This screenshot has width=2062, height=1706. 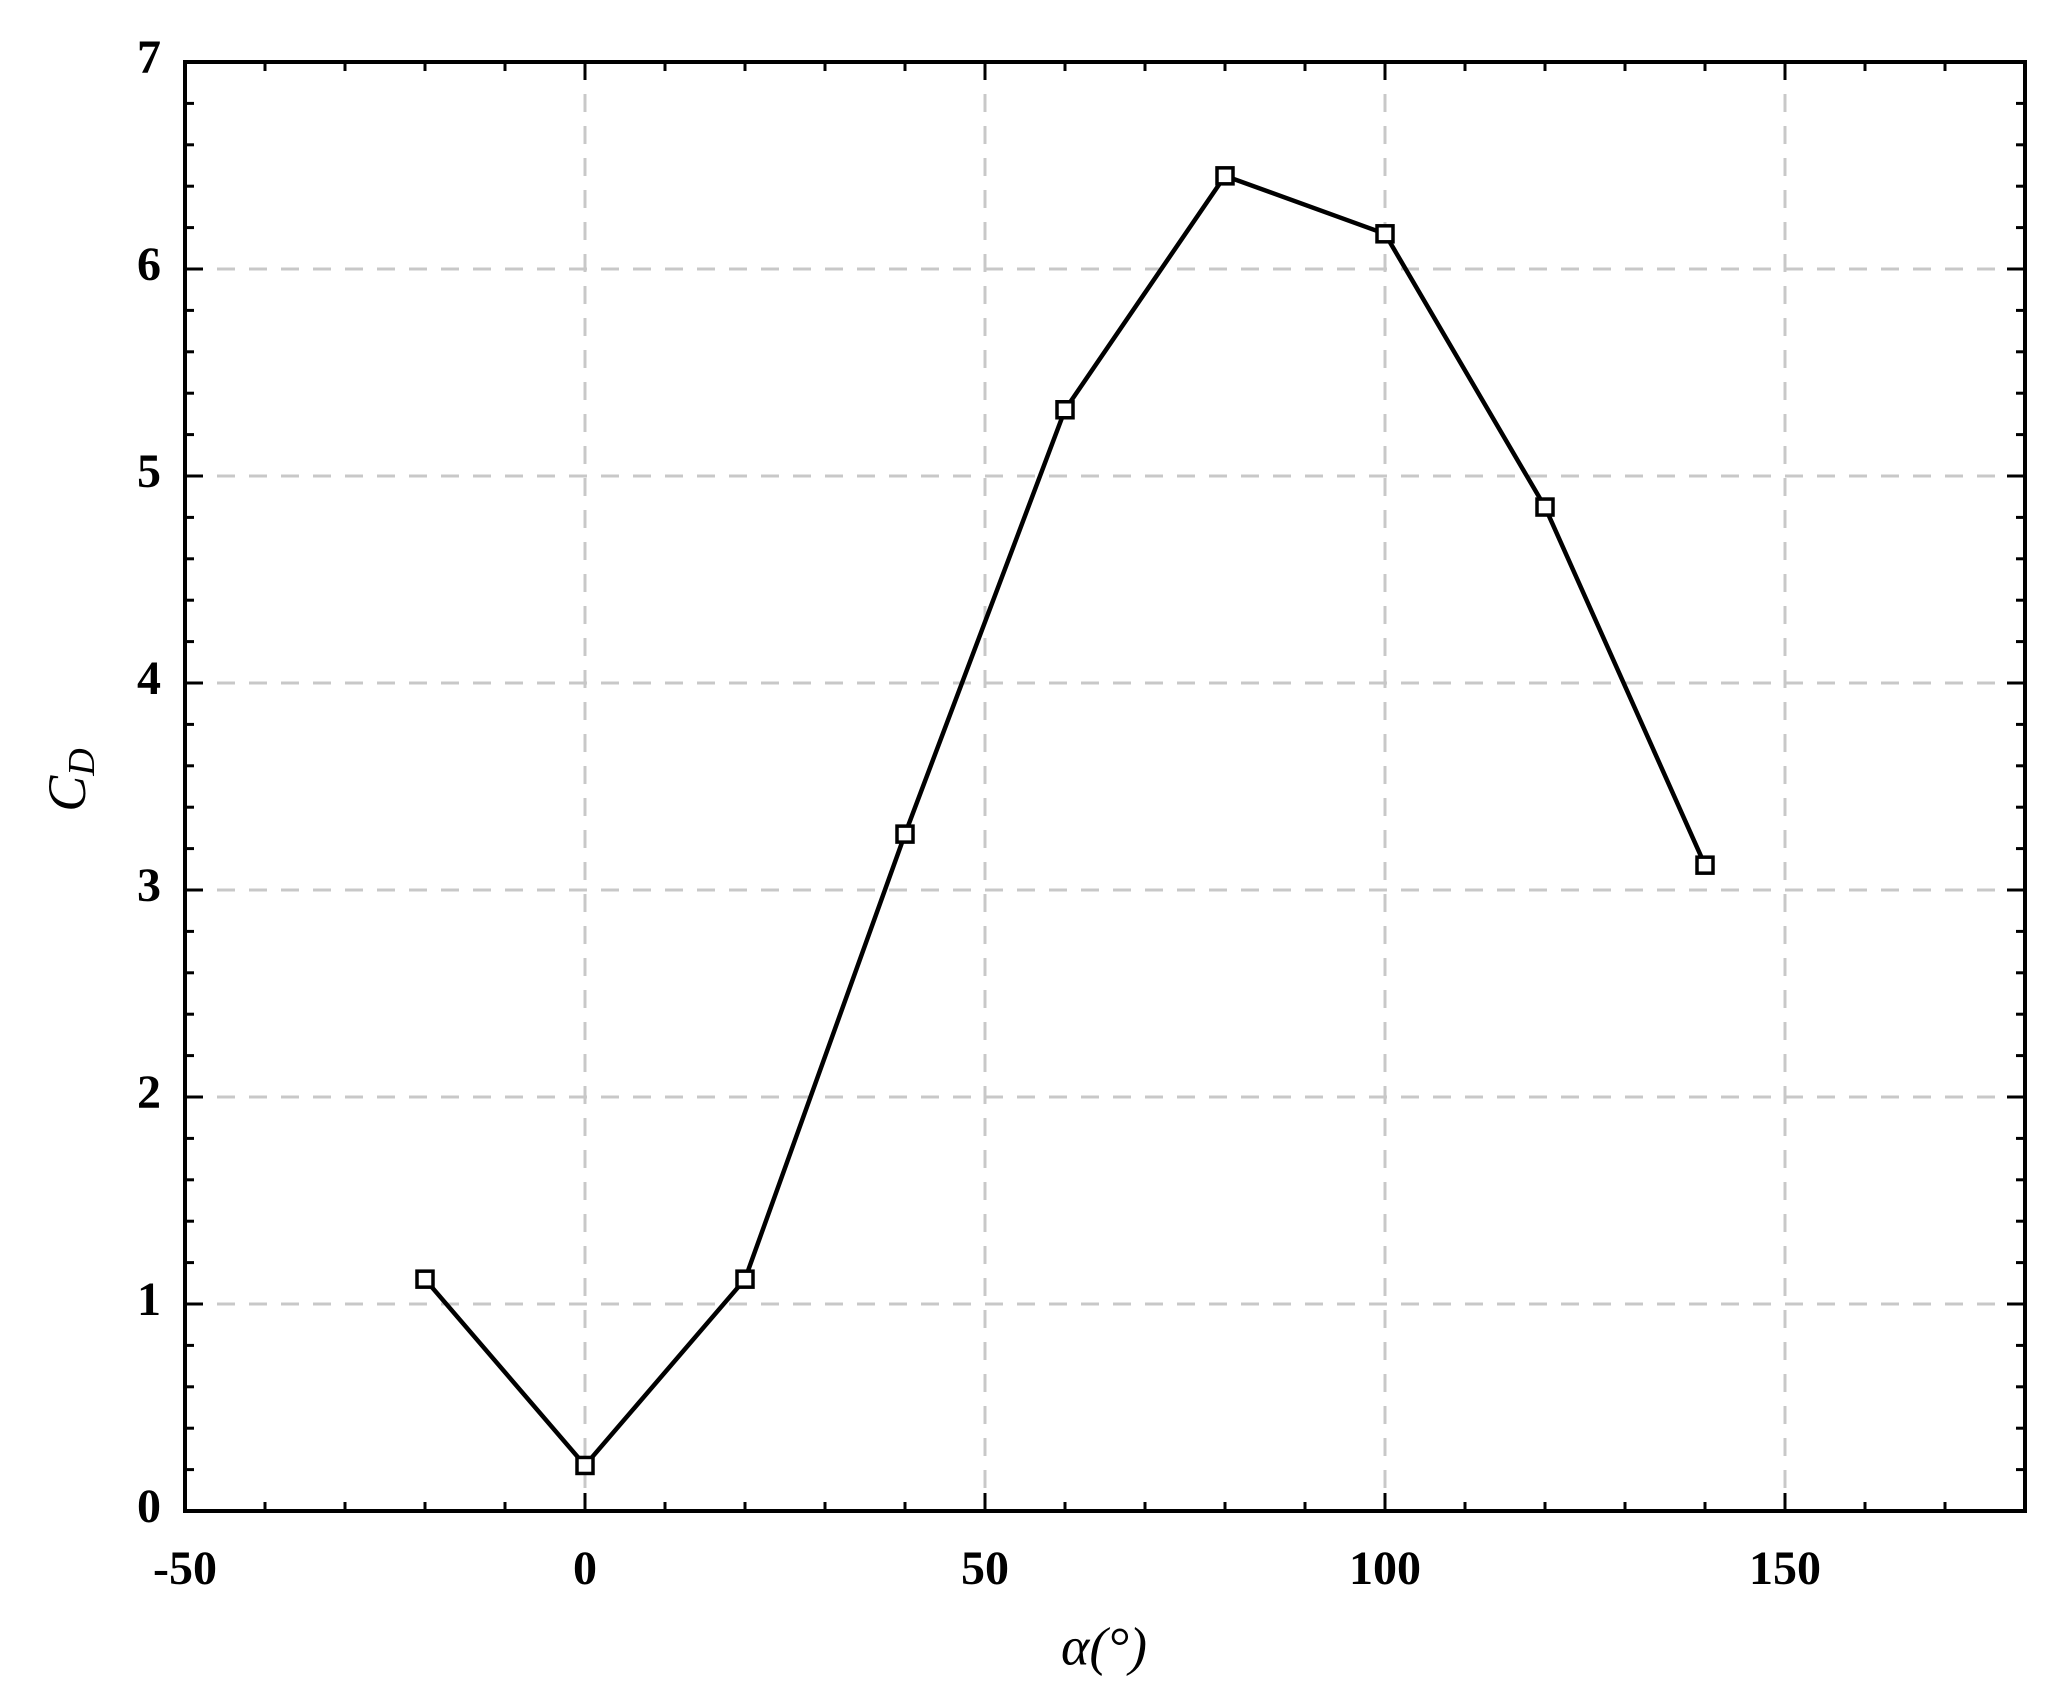 I want to click on y-tick-label: 1, so click(x=149, y=1299).